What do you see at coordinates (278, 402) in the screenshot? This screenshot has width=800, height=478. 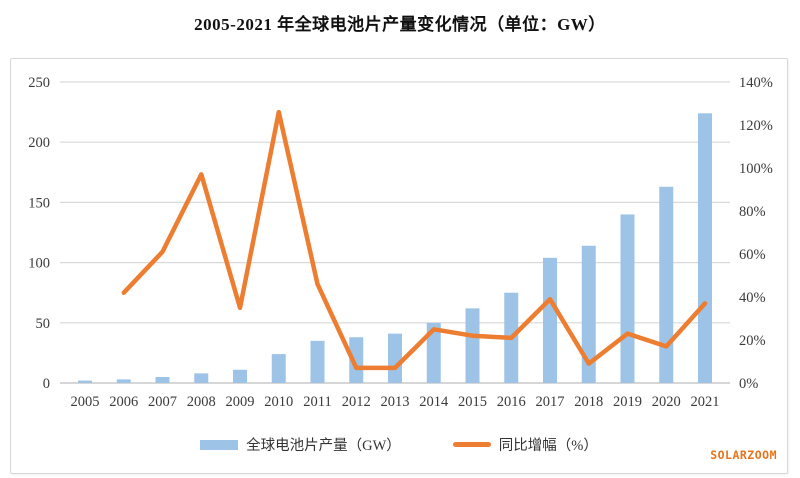 I see `x-axis-tick-label: 2010` at bounding box center [278, 402].